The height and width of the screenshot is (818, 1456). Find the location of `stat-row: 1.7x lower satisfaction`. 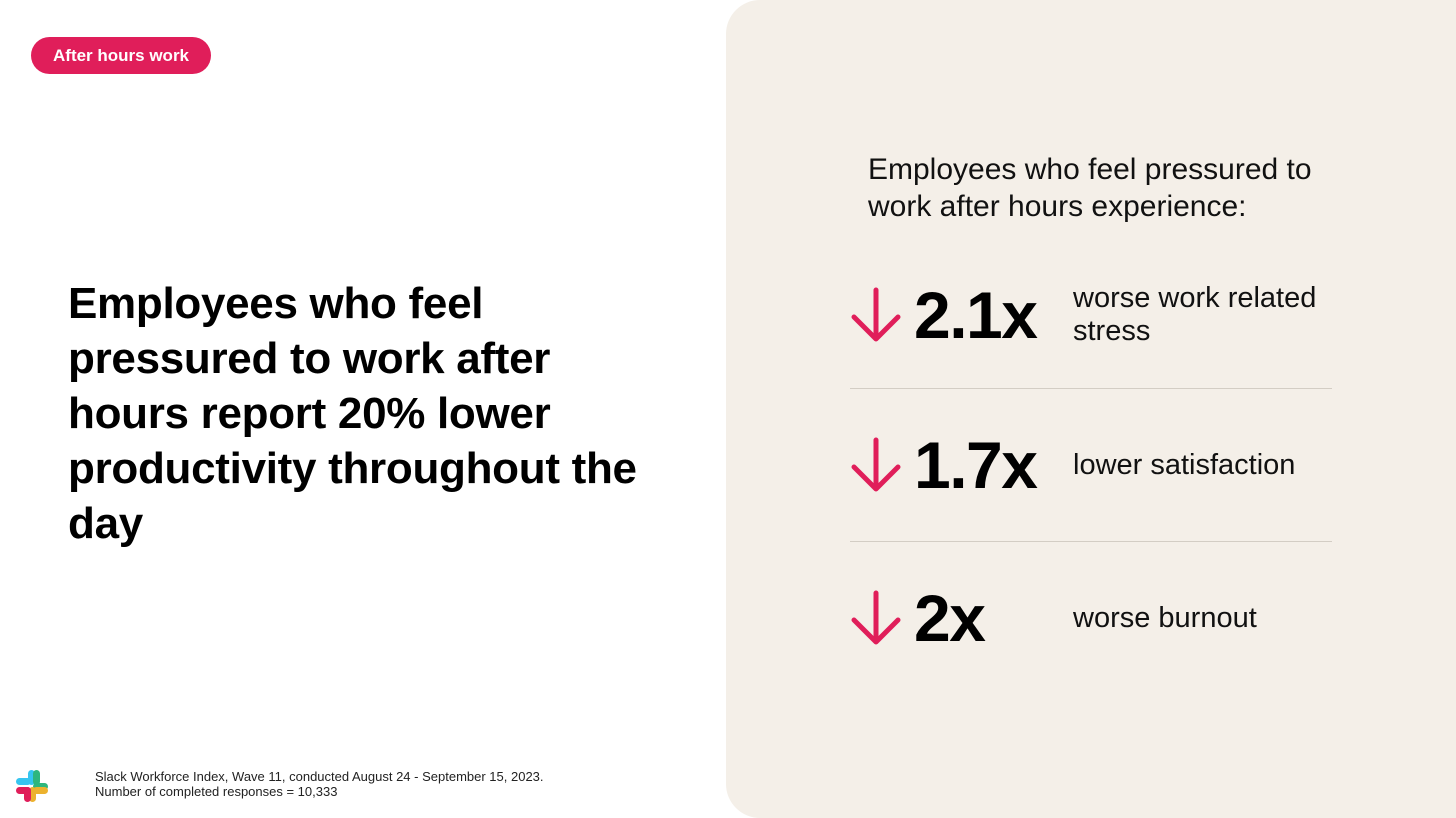

stat-row: 1.7x lower satisfaction is located at coordinates (1091, 465).